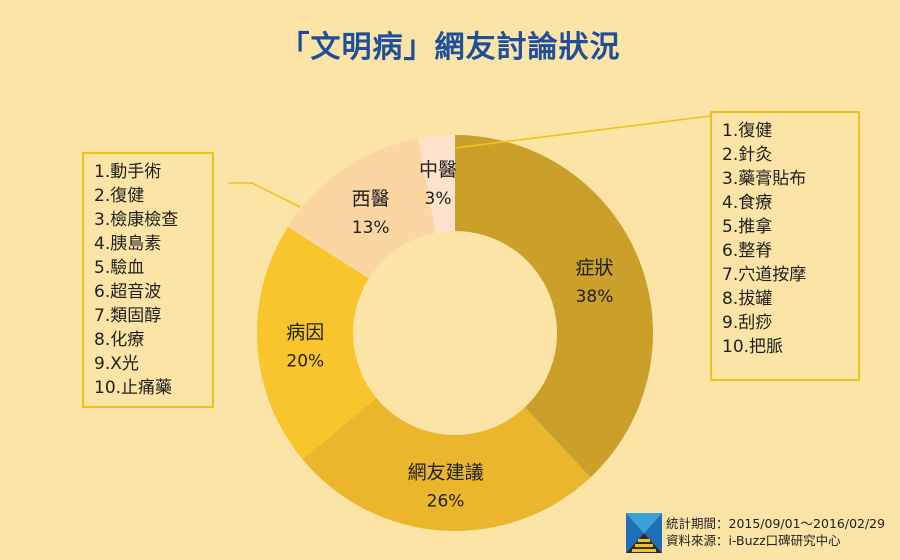  I want to click on footer-source: 資料來源：i-Buzz口碑研究中心, so click(753, 540).